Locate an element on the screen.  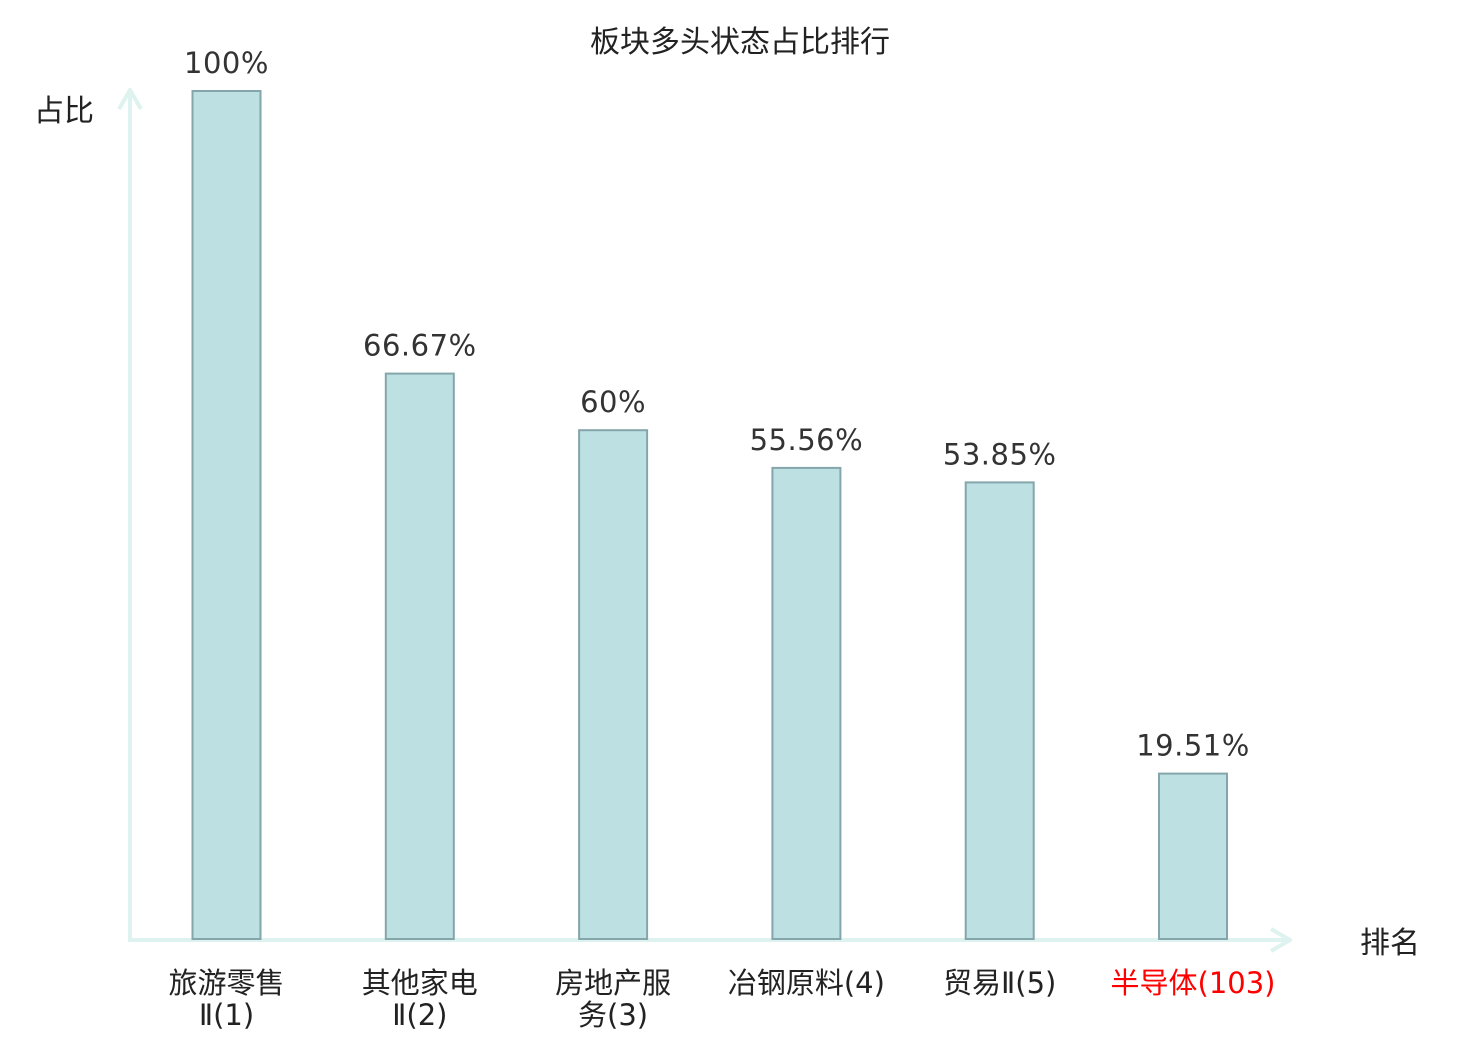
x-tick-label-line: 半导体(103) is located at coordinates (1193, 983).